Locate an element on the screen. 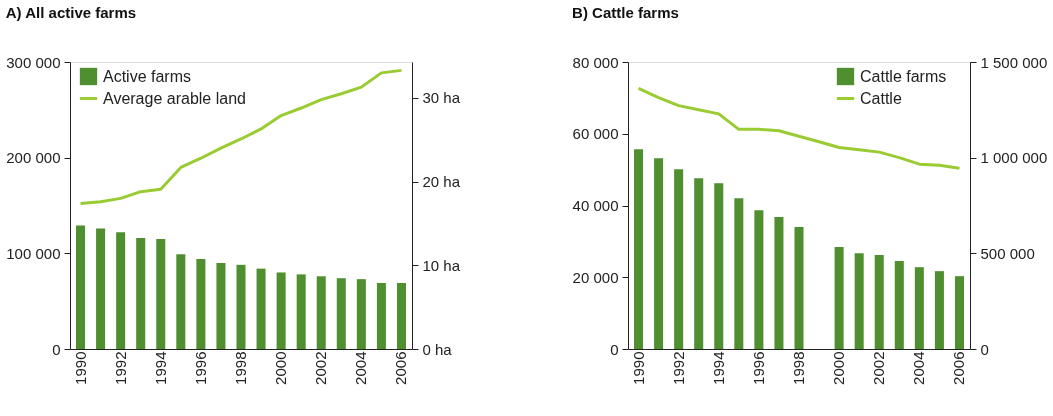 Image resolution: width=1053 pixels, height=416 pixels. y2-tick-label: 10 ha is located at coordinates (441, 265).